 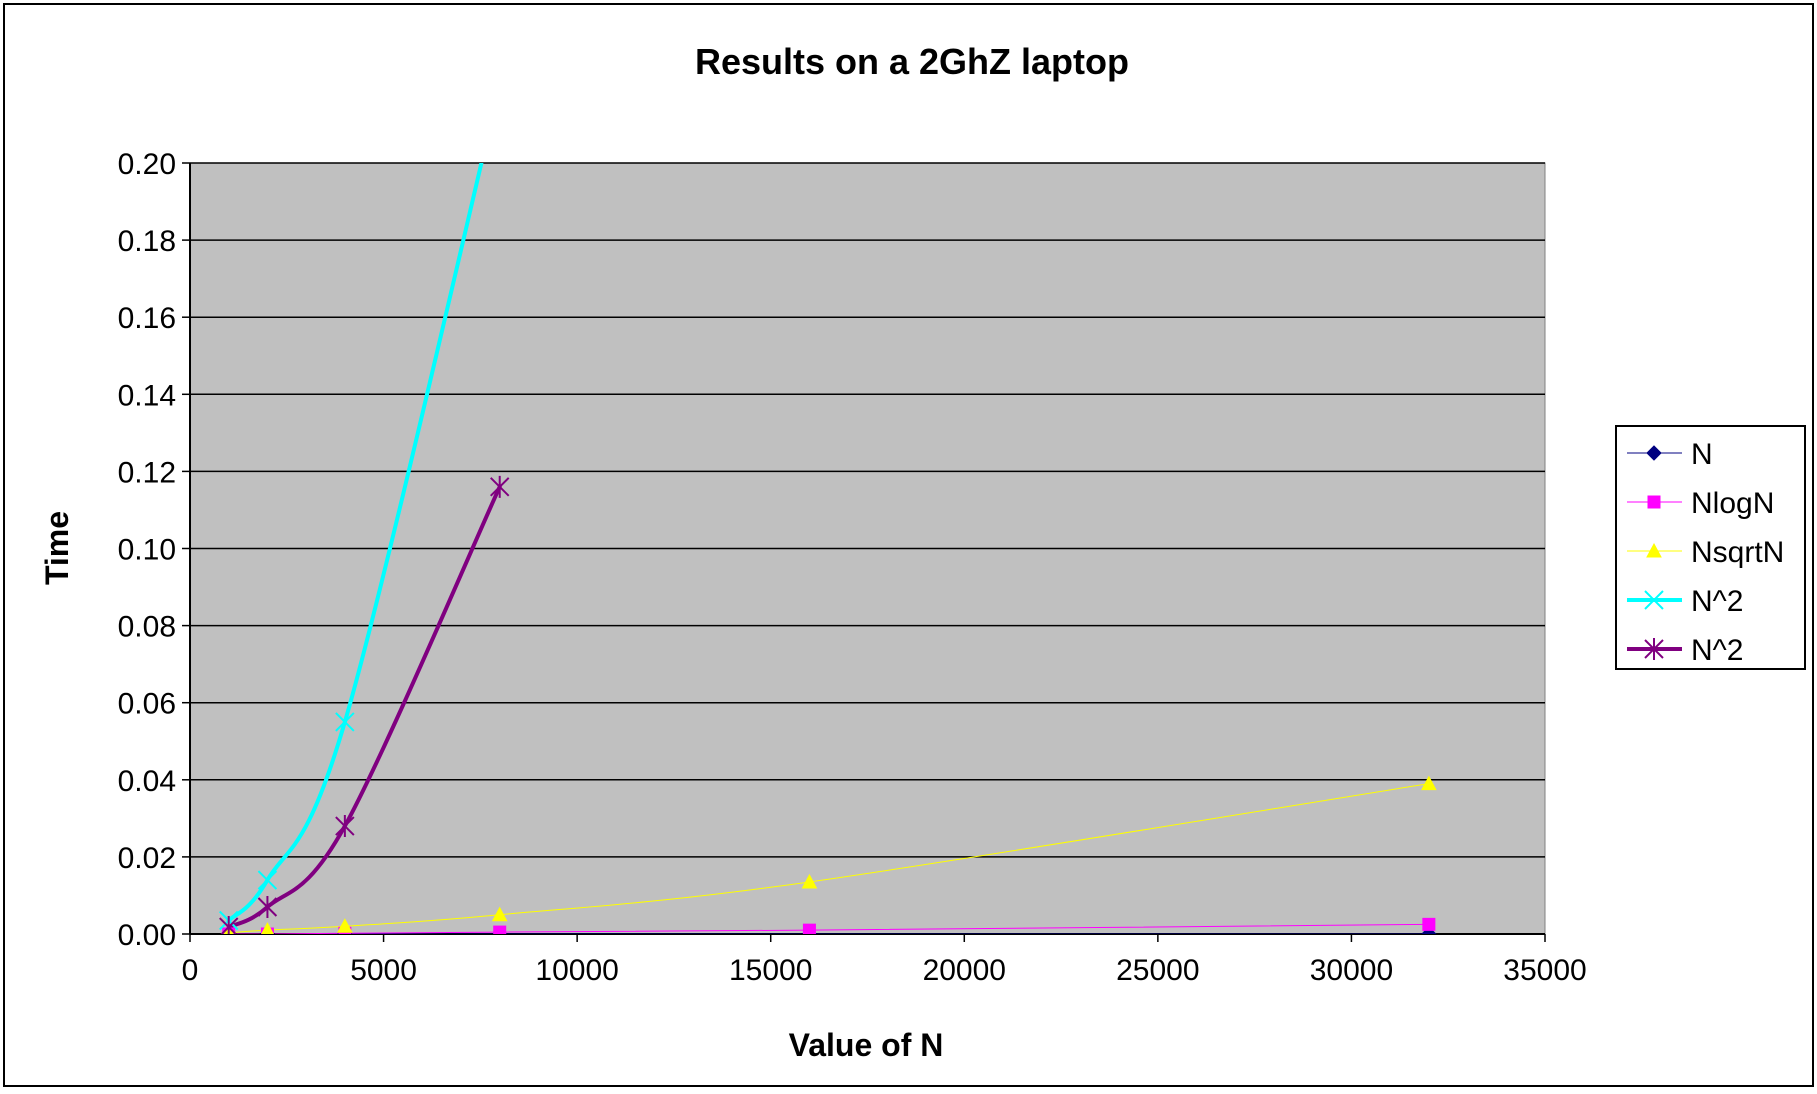 I want to click on y-tick-label: 0.16, so click(x=147, y=318).